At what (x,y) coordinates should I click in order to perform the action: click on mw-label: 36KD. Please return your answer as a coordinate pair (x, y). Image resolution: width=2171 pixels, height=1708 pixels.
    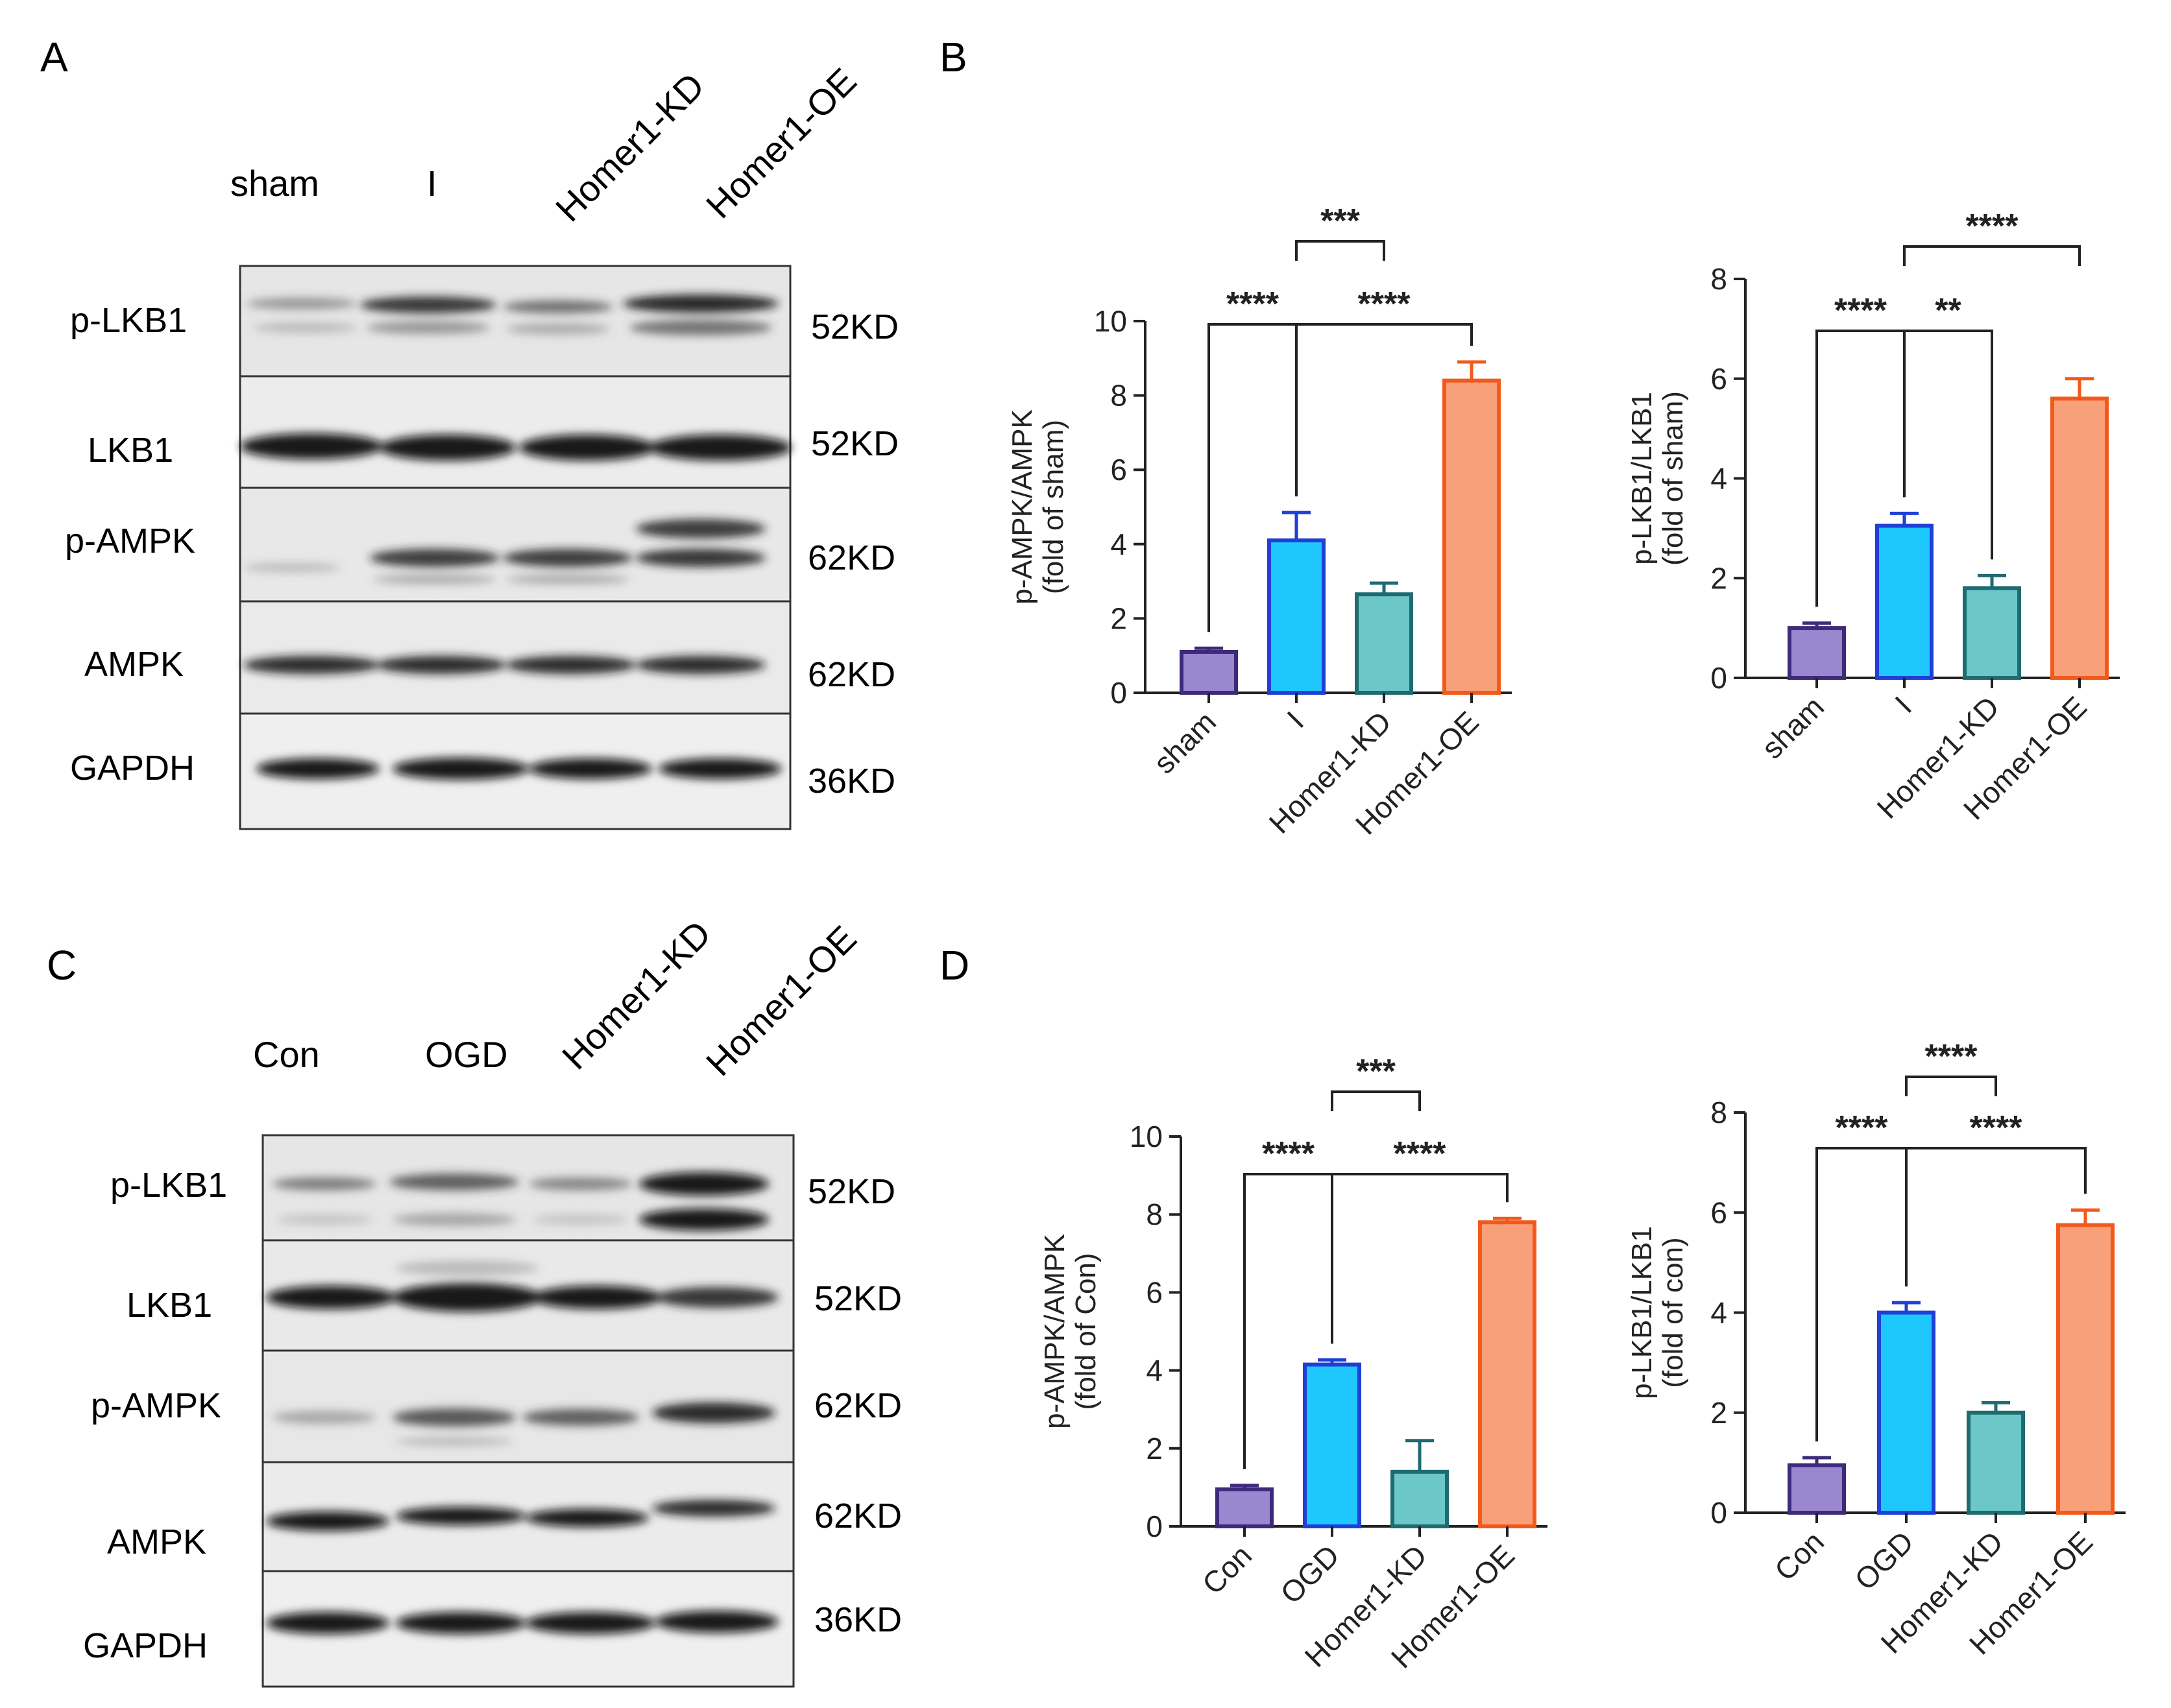
    Looking at the image, I should click on (858, 1619).